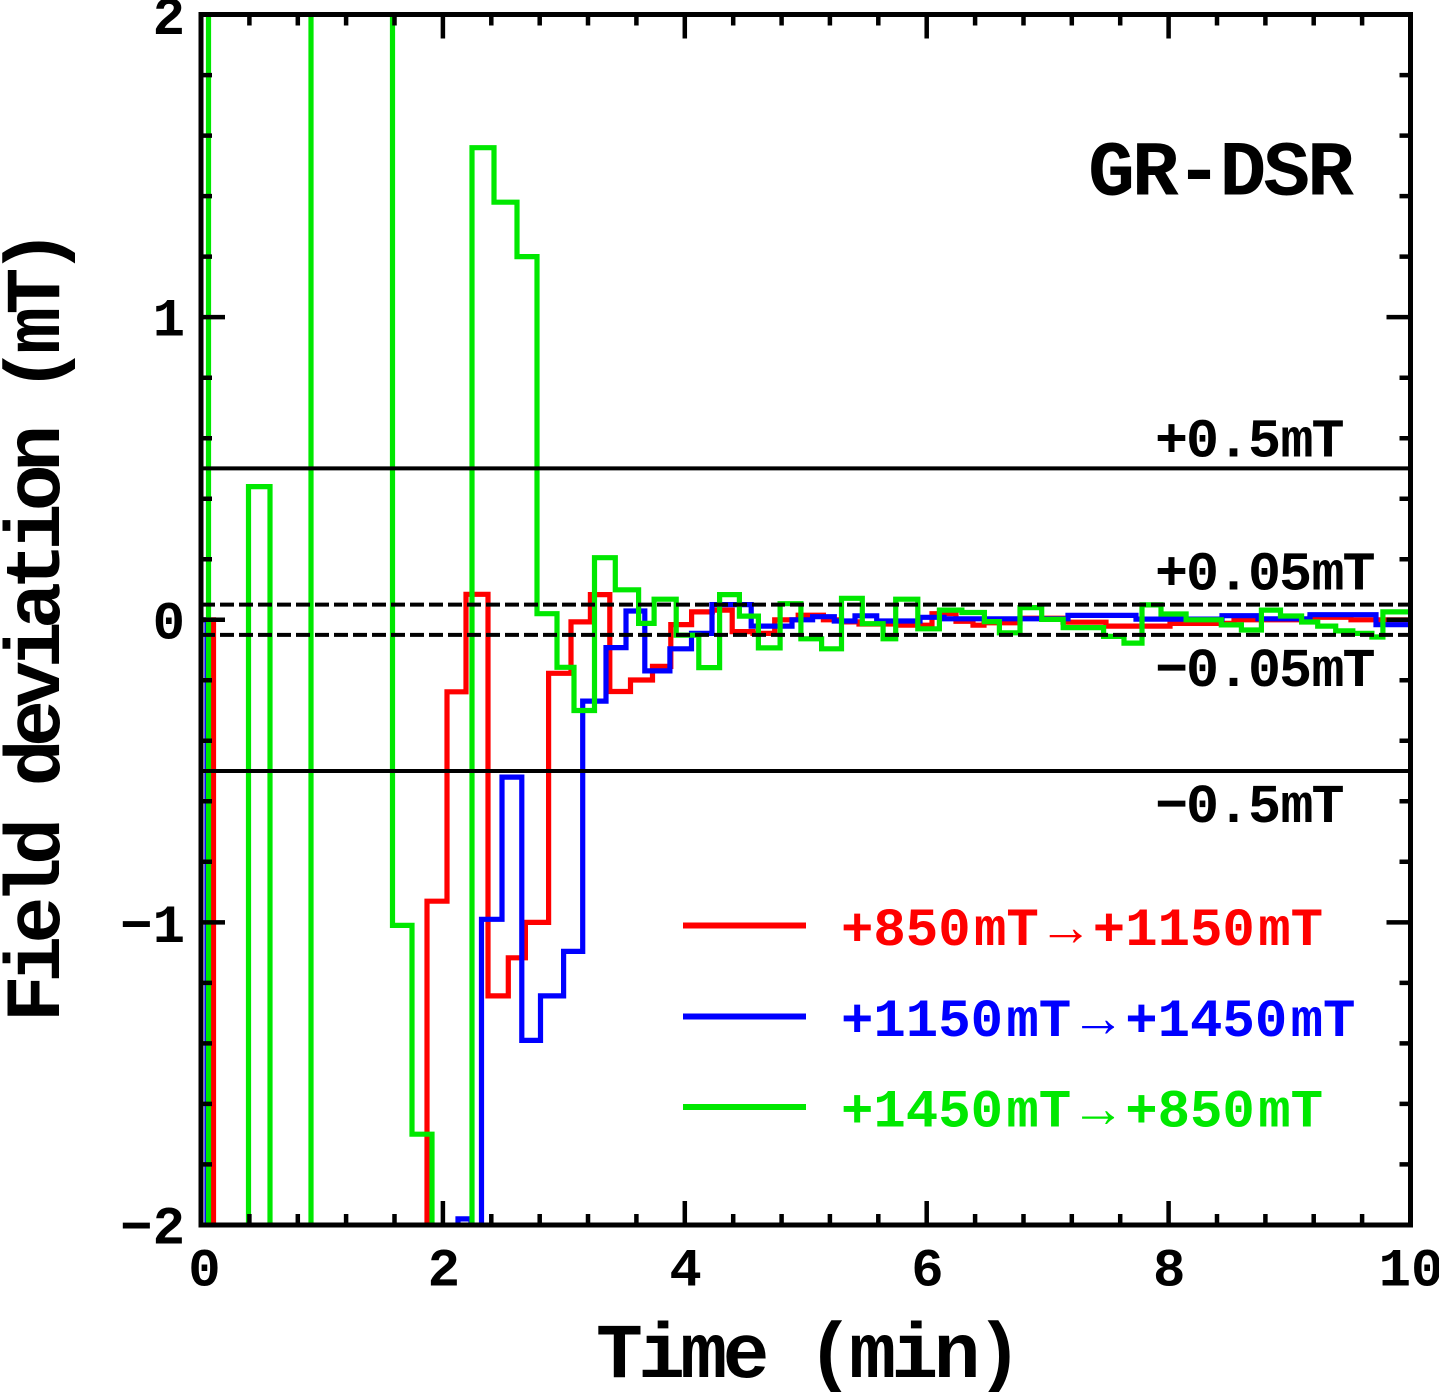  Describe the element at coordinates (1169, 1272) in the screenshot. I see `svg-text: 8` at that location.